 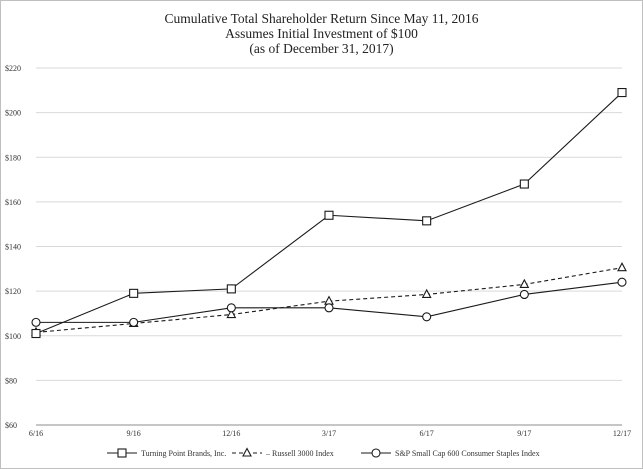 What do you see at coordinates (427, 433) in the screenshot?
I see `x-tick-label: 6/17` at bounding box center [427, 433].